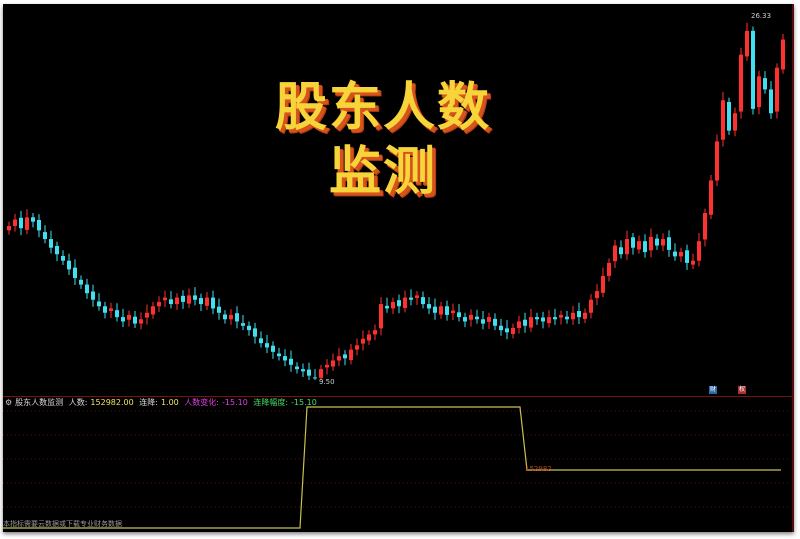 The image size is (800, 539). I want to click on overlay-title: 股东人数 监测, so click(383, 140).